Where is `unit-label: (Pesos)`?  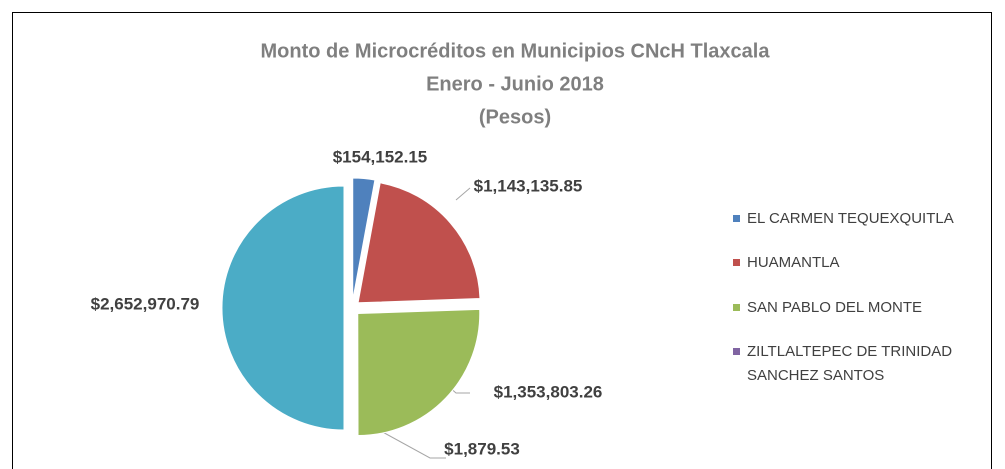 unit-label: (Pesos) is located at coordinates (515, 117).